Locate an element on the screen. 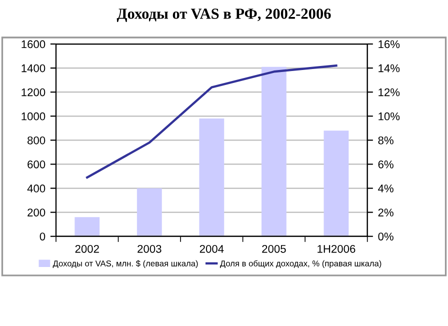 This screenshot has width=448, height=326. y-tick-label: 1600 is located at coordinates (34, 44).